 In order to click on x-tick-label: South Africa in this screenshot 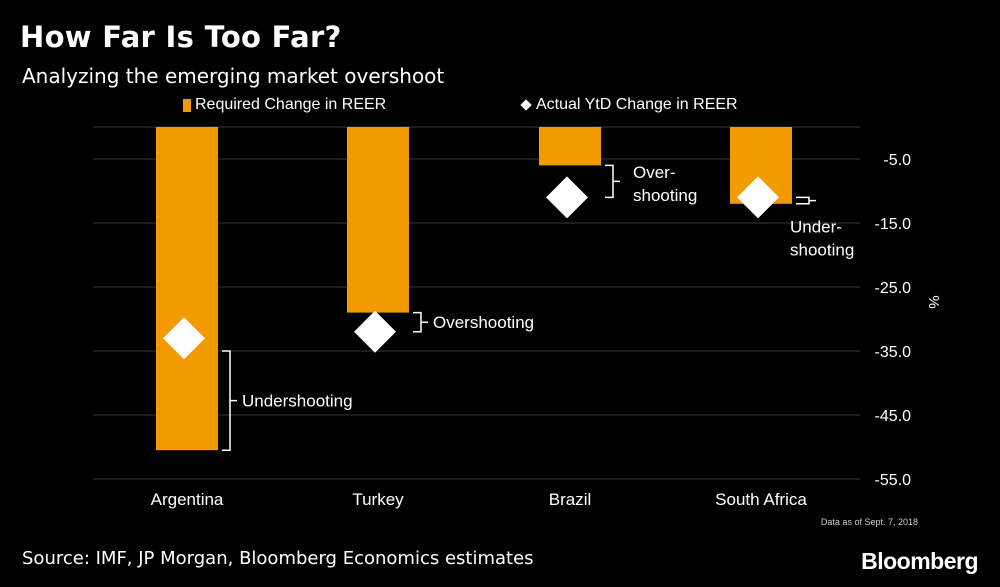, I will do `click(761, 499)`.